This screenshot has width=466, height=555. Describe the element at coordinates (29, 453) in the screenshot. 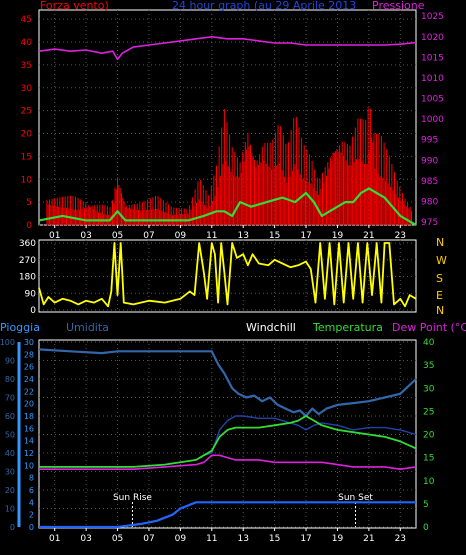

I see `rain-tick: 12` at that location.